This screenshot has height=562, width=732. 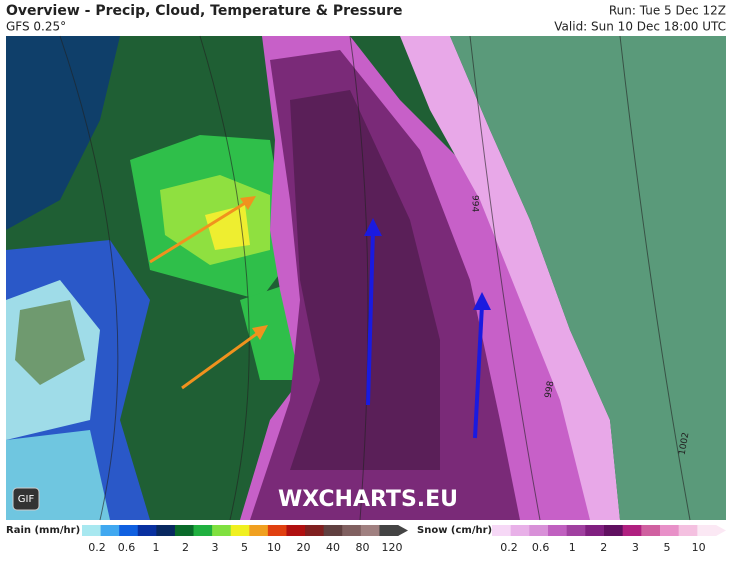 I want to click on legend-tick-label: 40, so click(x=333, y=547).